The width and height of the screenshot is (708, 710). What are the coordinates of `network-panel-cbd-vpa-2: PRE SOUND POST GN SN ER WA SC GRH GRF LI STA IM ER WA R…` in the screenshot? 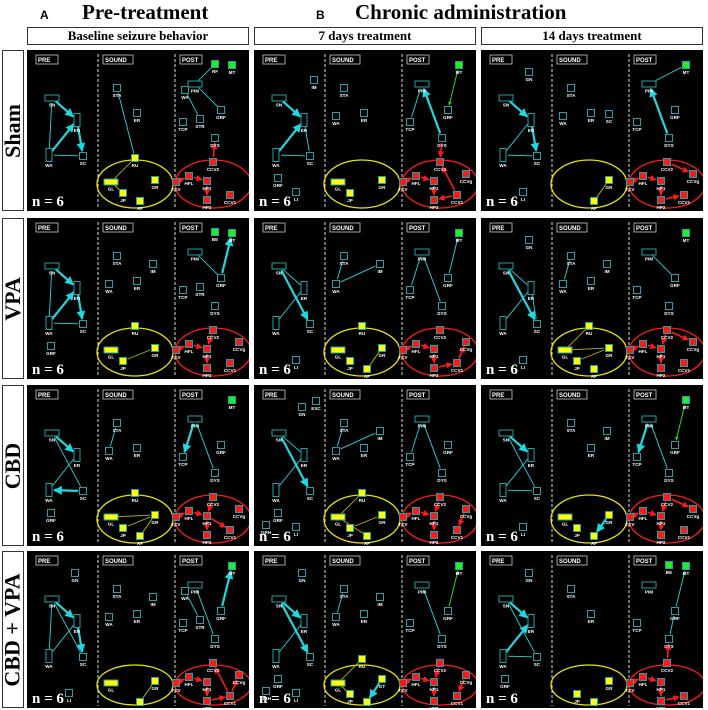 It's located at (365, 629).